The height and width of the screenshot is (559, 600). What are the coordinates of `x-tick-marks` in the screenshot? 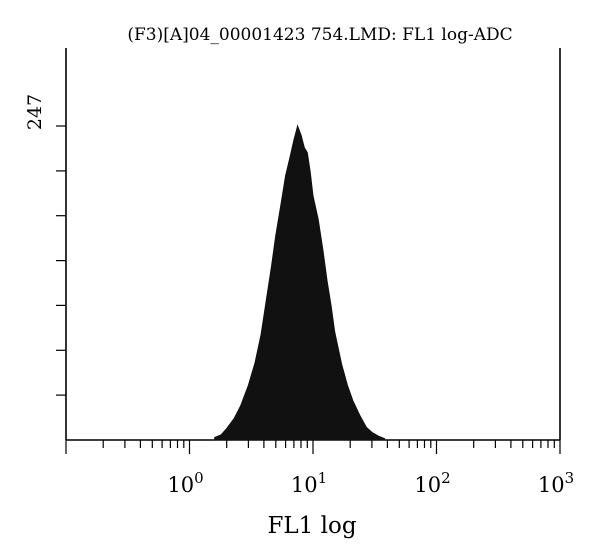 It's located at (313, 447).